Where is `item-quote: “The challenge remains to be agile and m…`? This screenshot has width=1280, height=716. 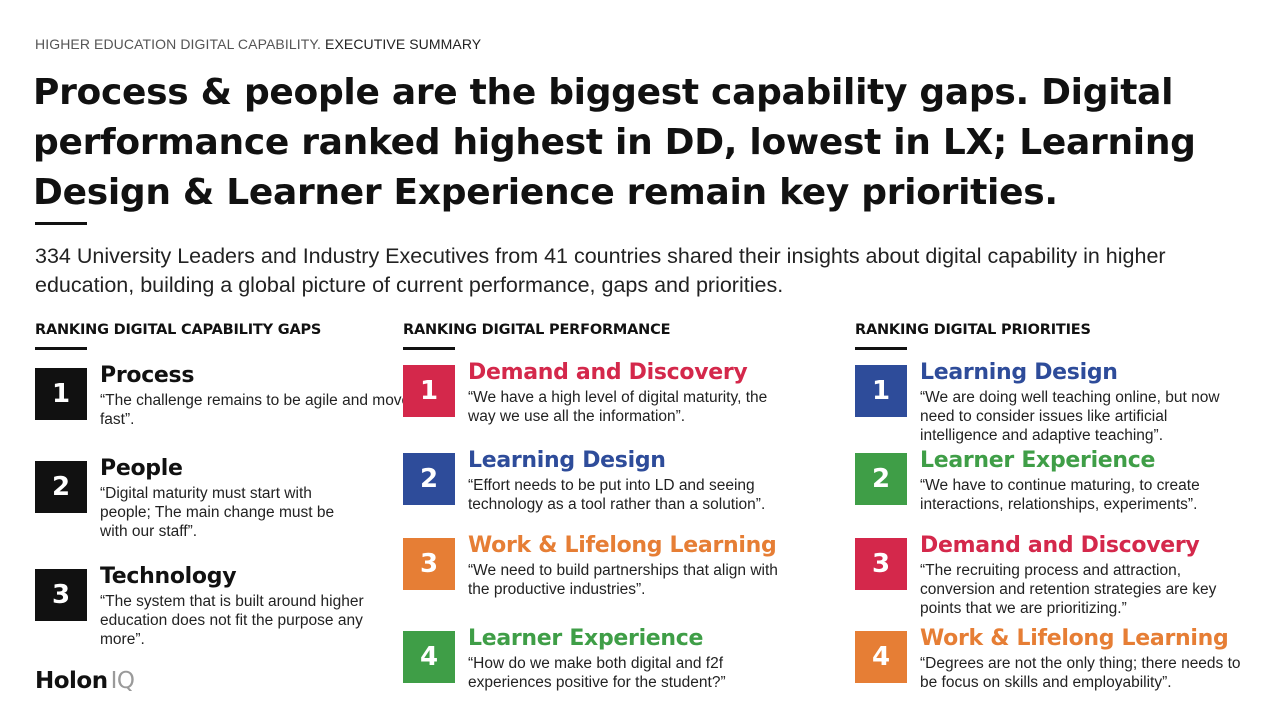 item-quote: “The challenge remains to be agile and m… is located at coordinates (255, 410).